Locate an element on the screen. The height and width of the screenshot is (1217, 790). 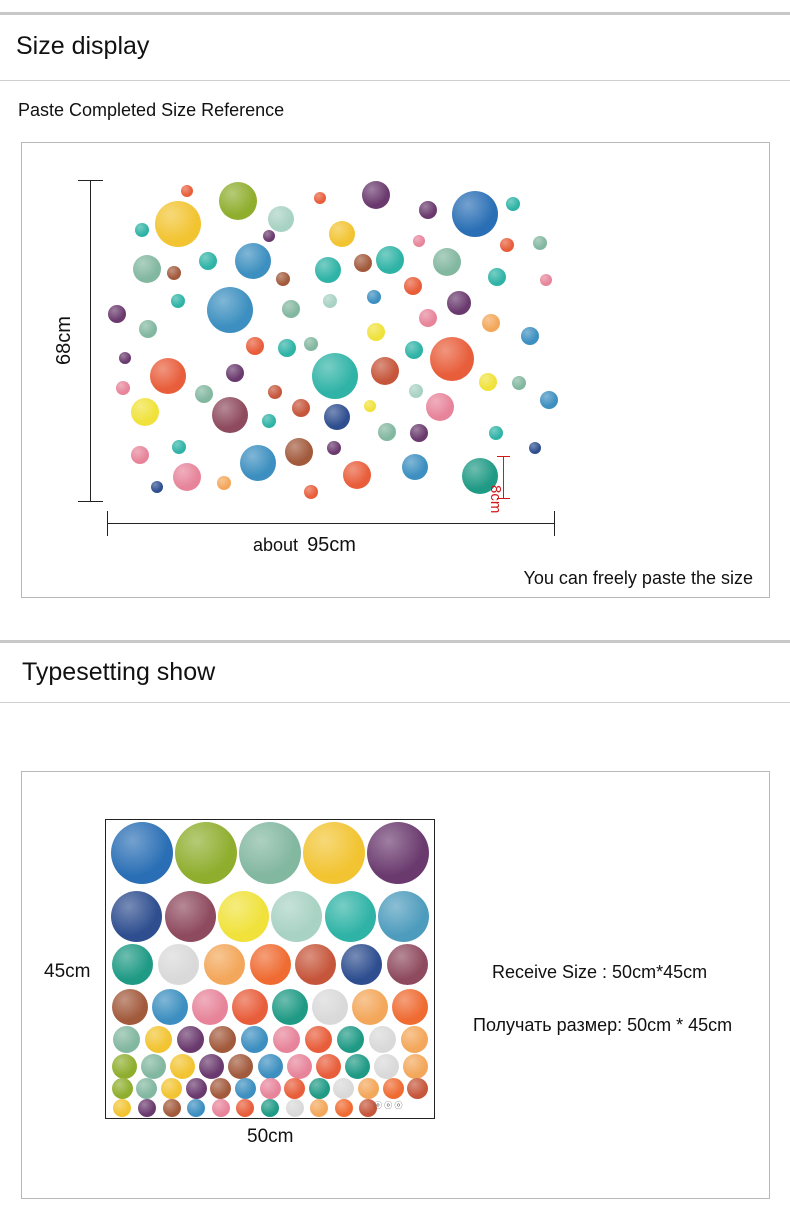
top-divider is located at coordinates (395, 13).